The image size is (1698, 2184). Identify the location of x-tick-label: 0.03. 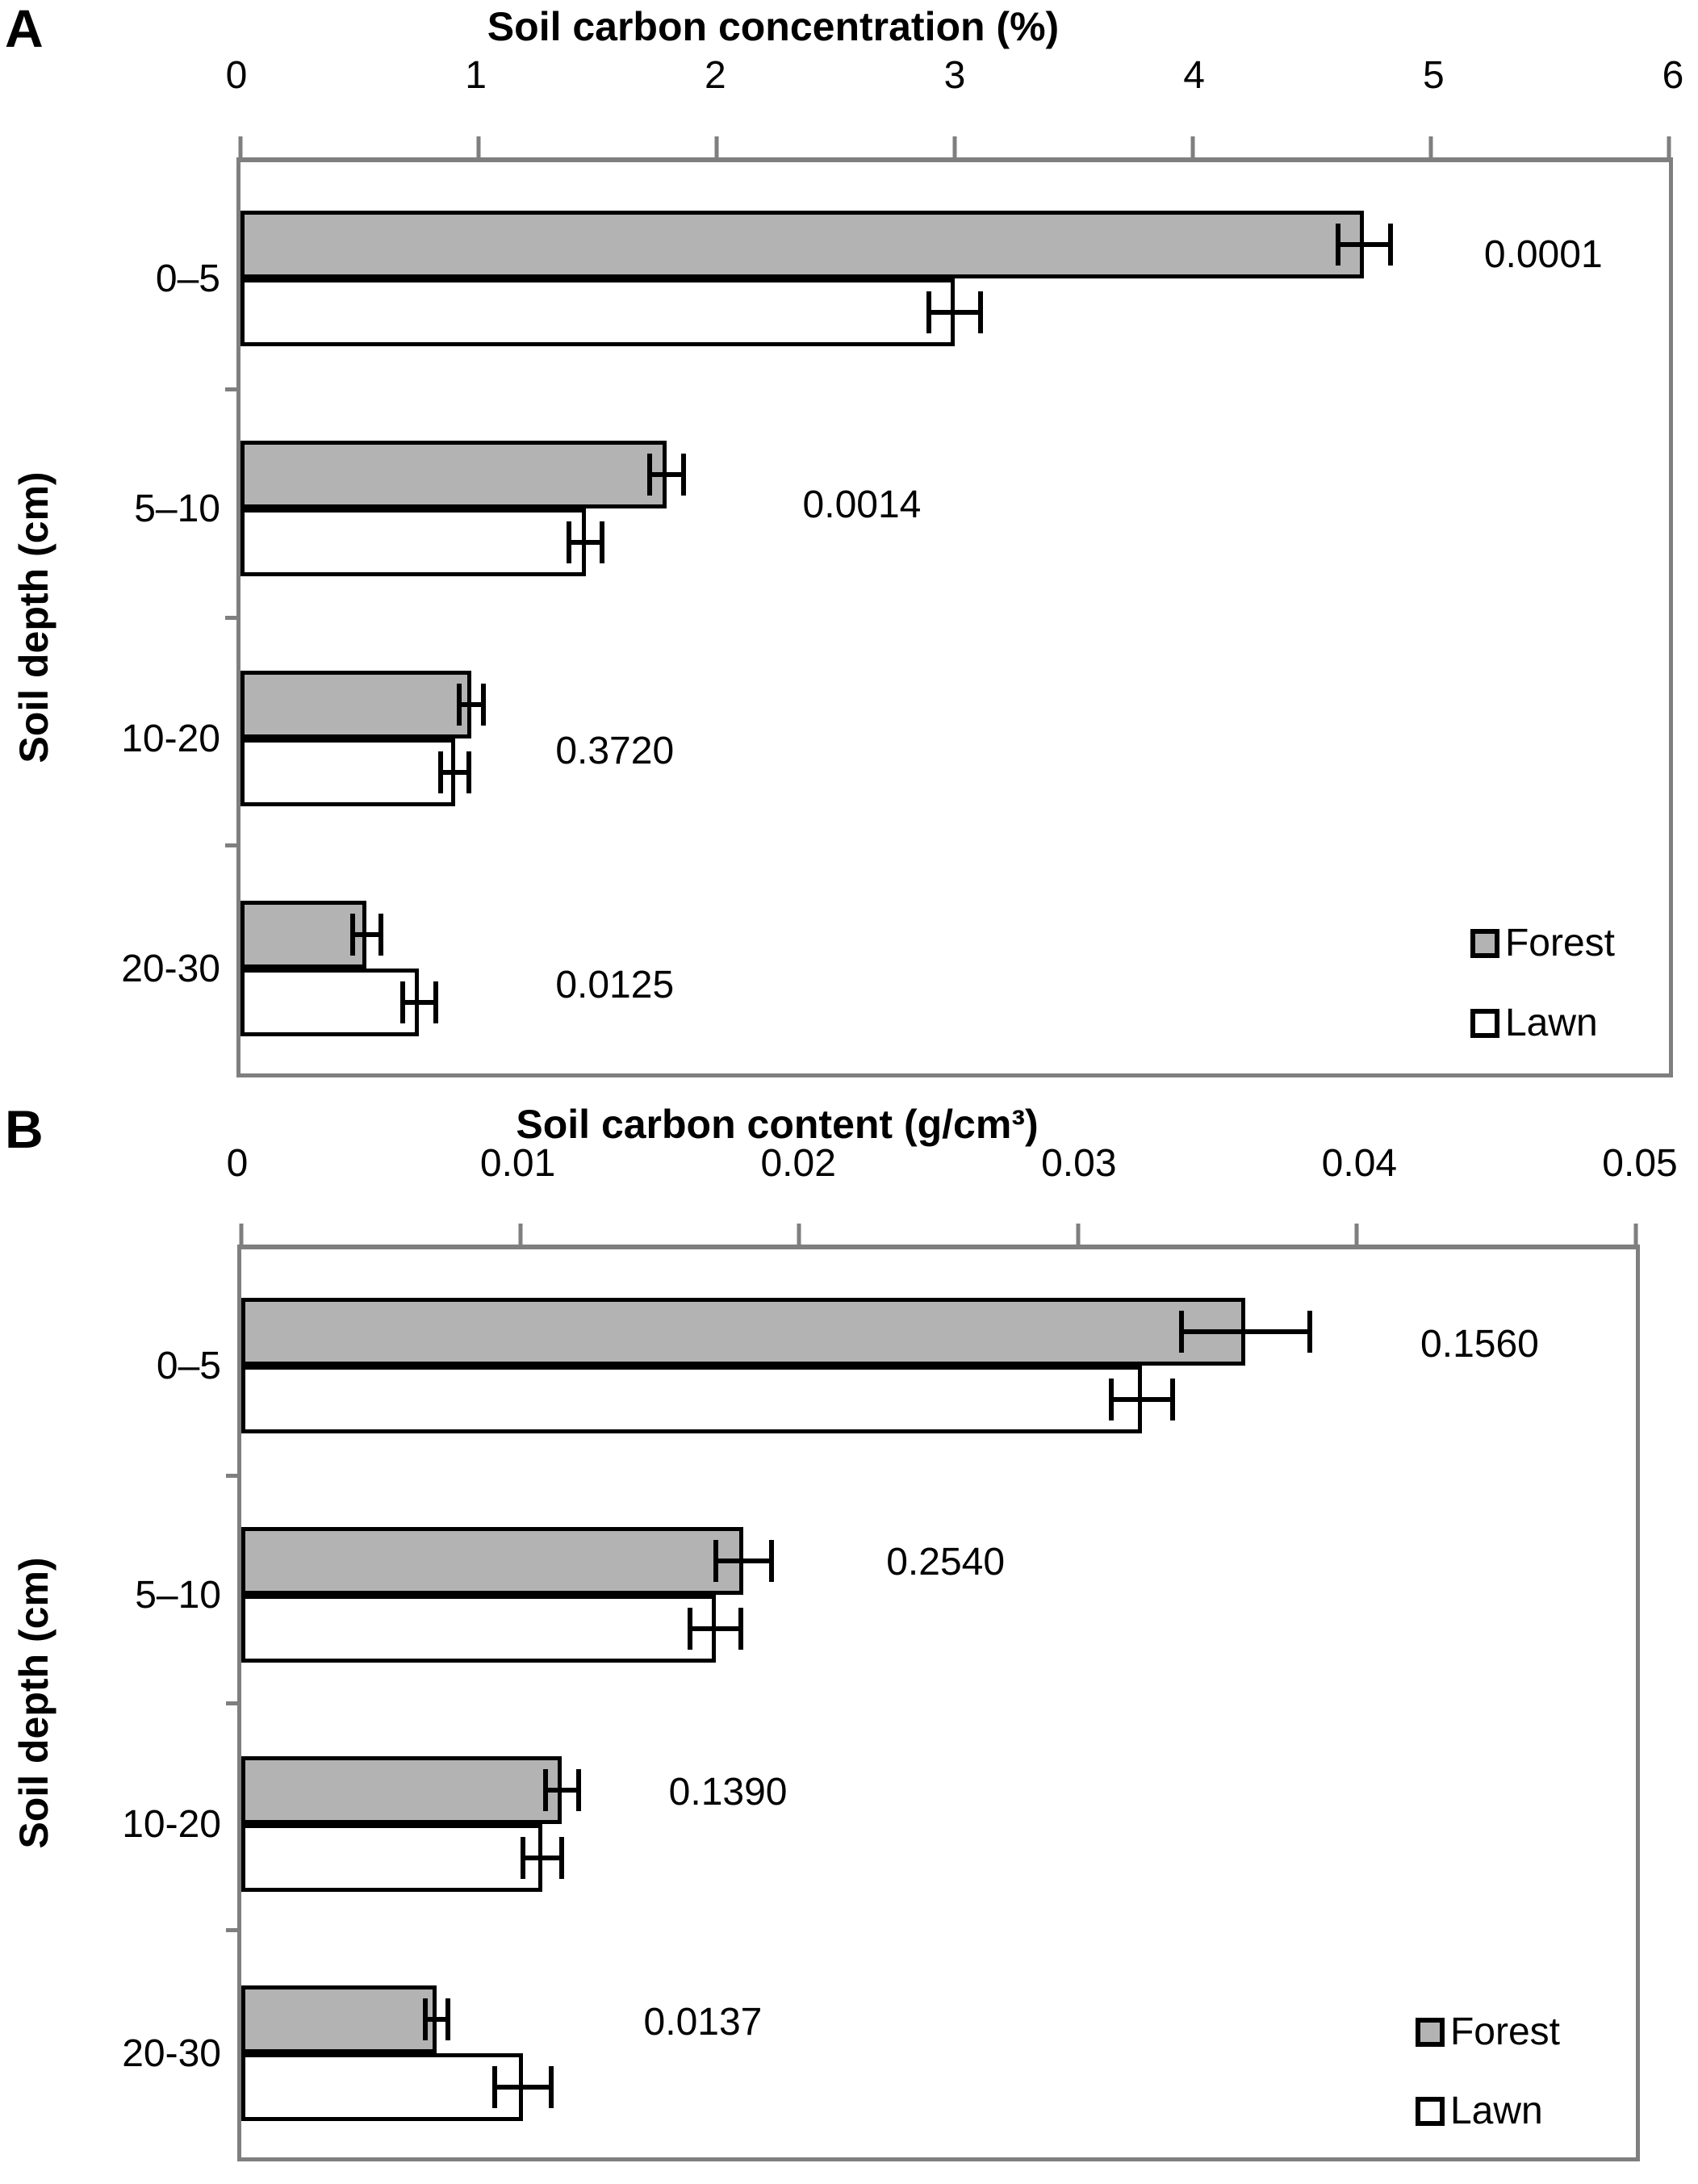
(1079, 1163).